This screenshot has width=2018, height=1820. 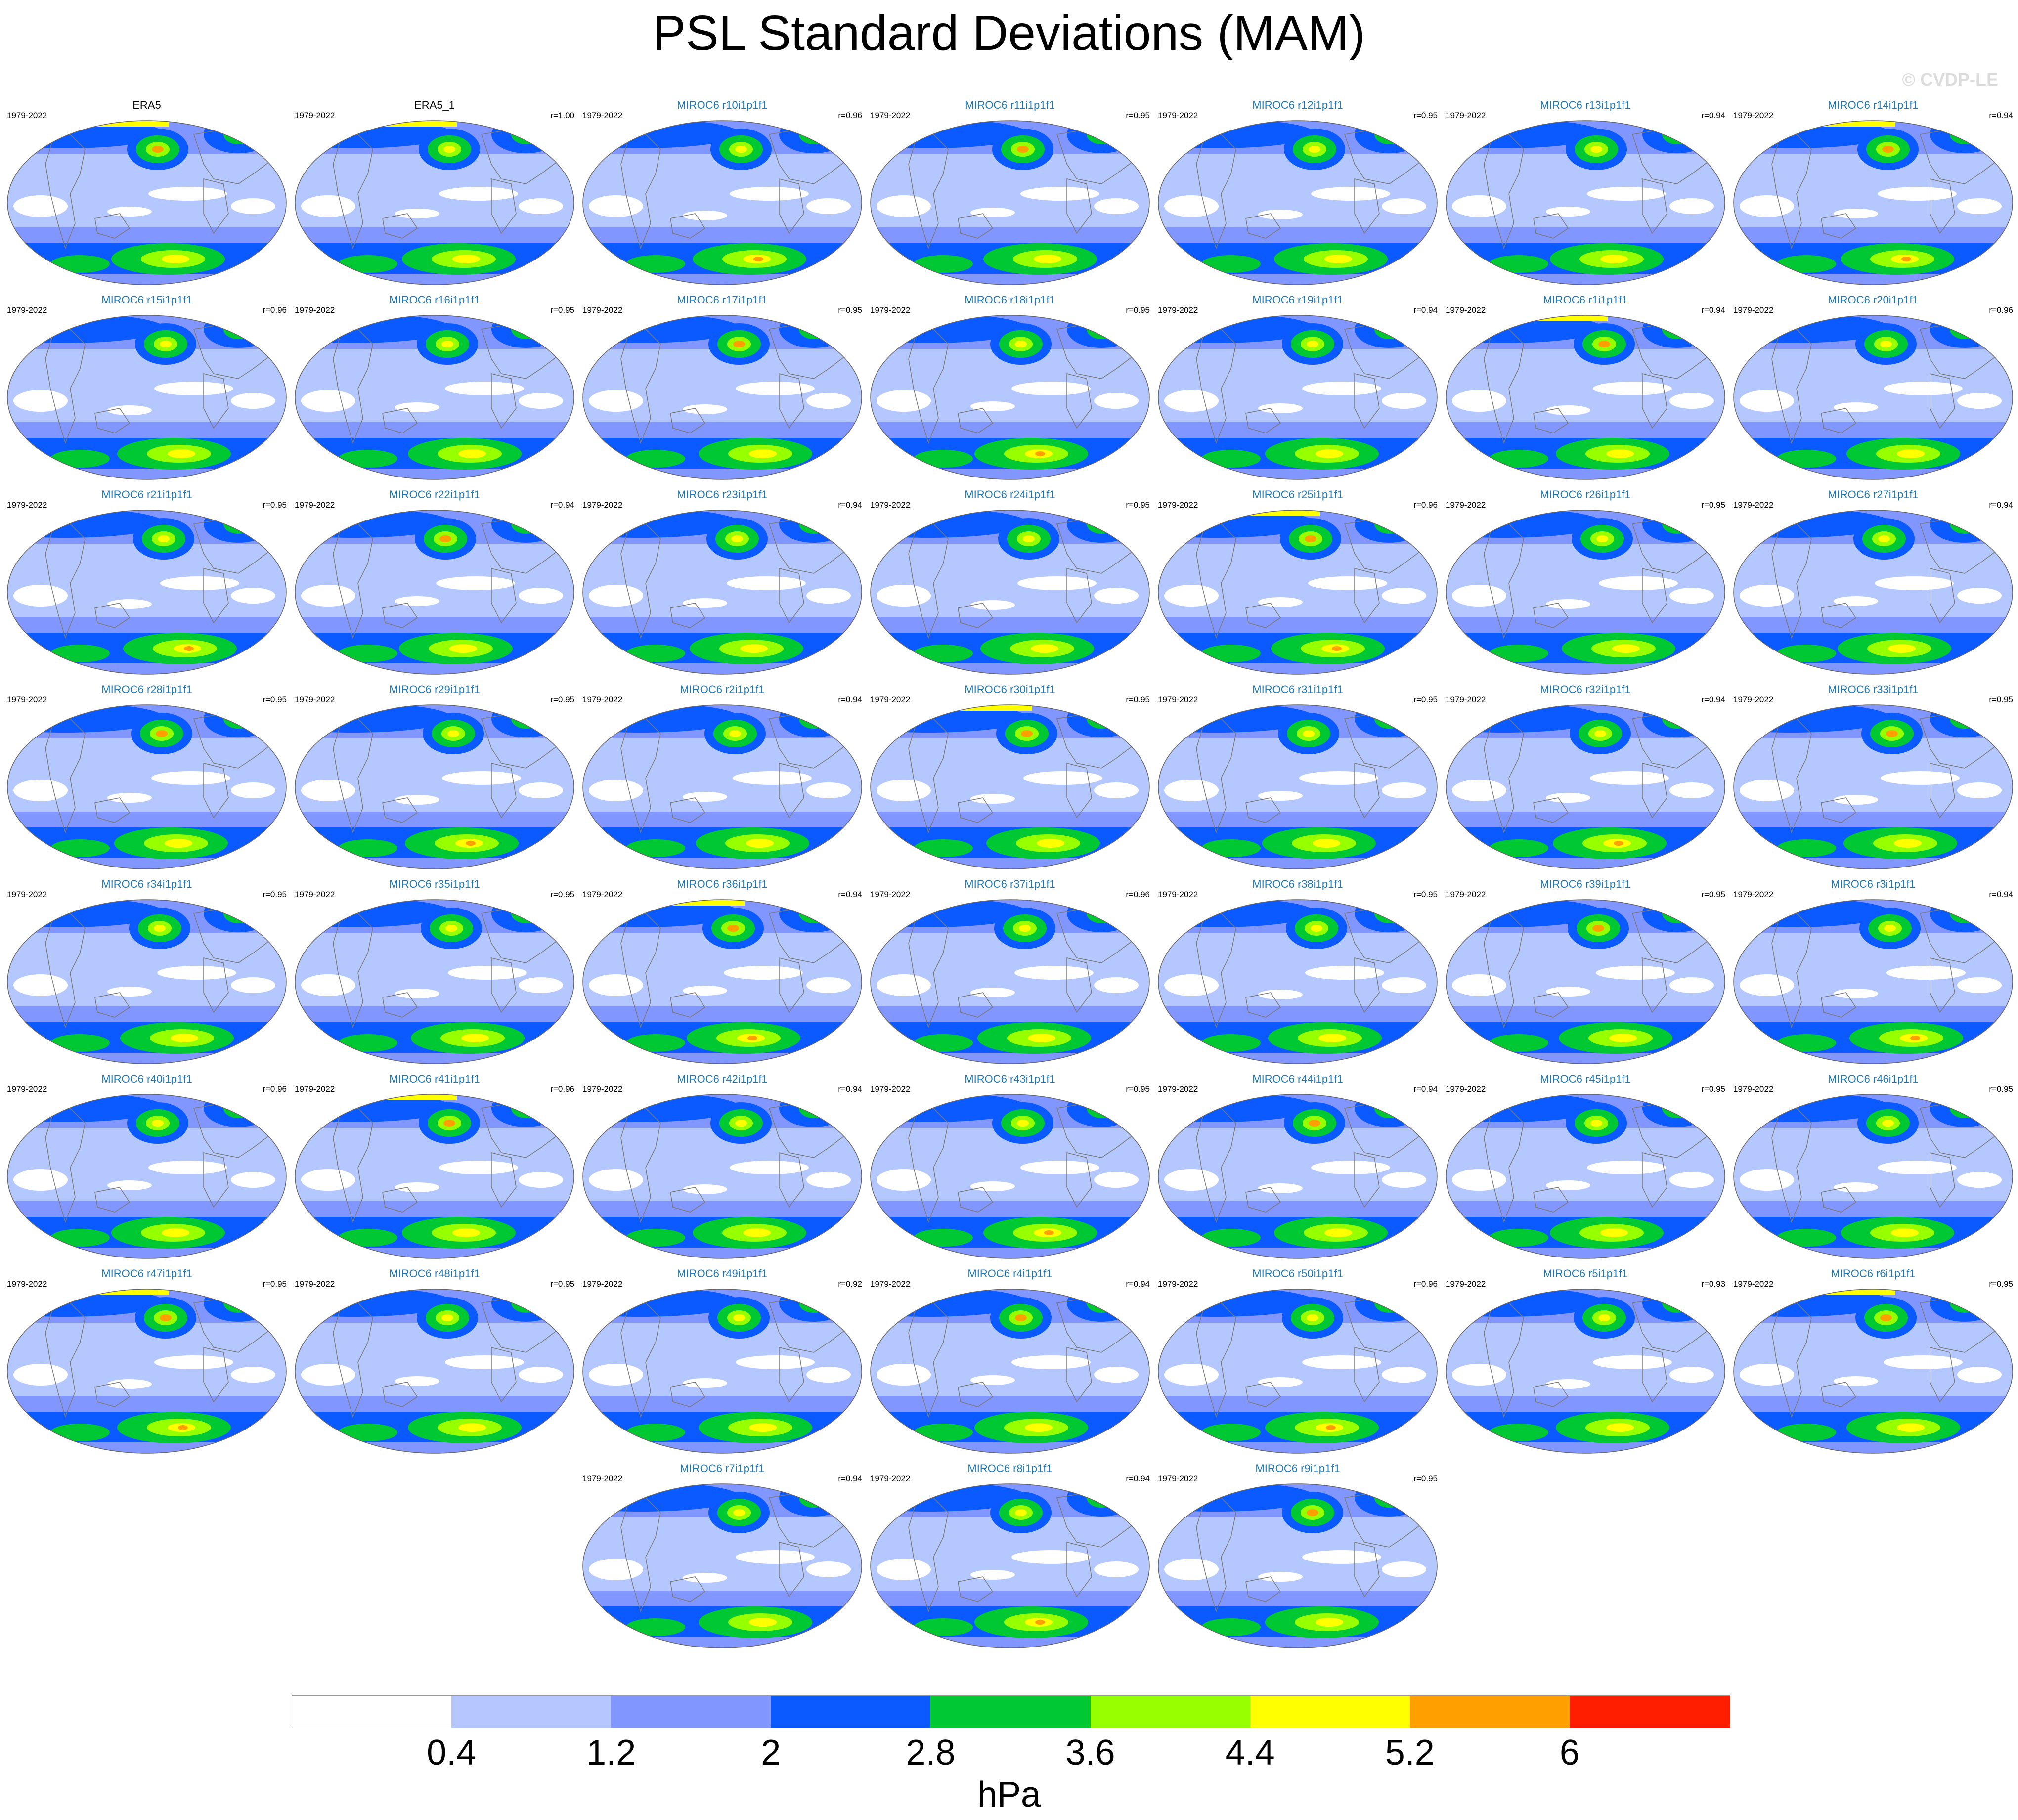 What do you see at coordinates (1586, 387) in the screenshot?
I see `map-panel: MIROC6 r1i1p1f1 1979-2022 r=0.94` at bounding box center [1586, 387].